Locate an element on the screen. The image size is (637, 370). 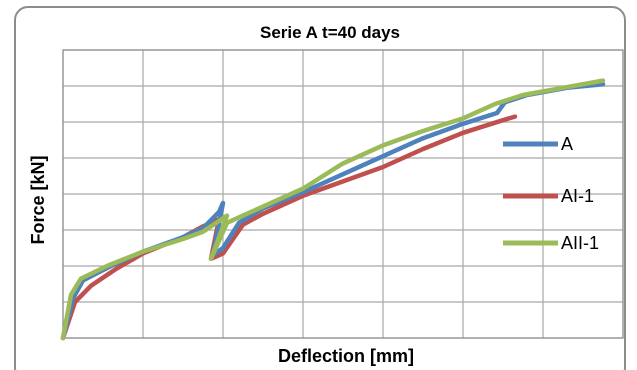
chart-title: Serie A t=40 days is located at coordinates (330, 32).